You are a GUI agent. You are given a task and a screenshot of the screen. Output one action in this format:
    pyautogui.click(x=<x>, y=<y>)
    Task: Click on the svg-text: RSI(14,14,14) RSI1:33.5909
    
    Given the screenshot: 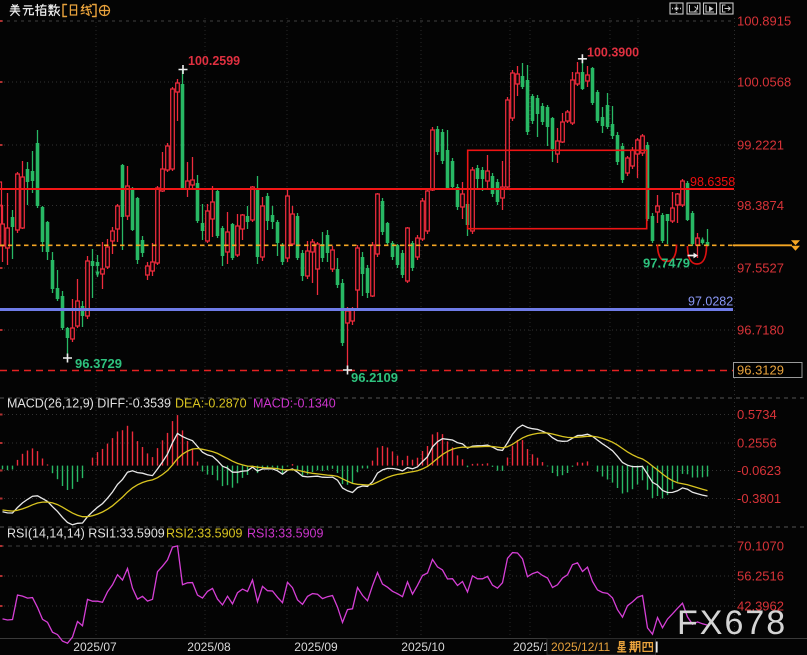 What is the action you would take?
    pyautogui.click(x=86, y=534)
    